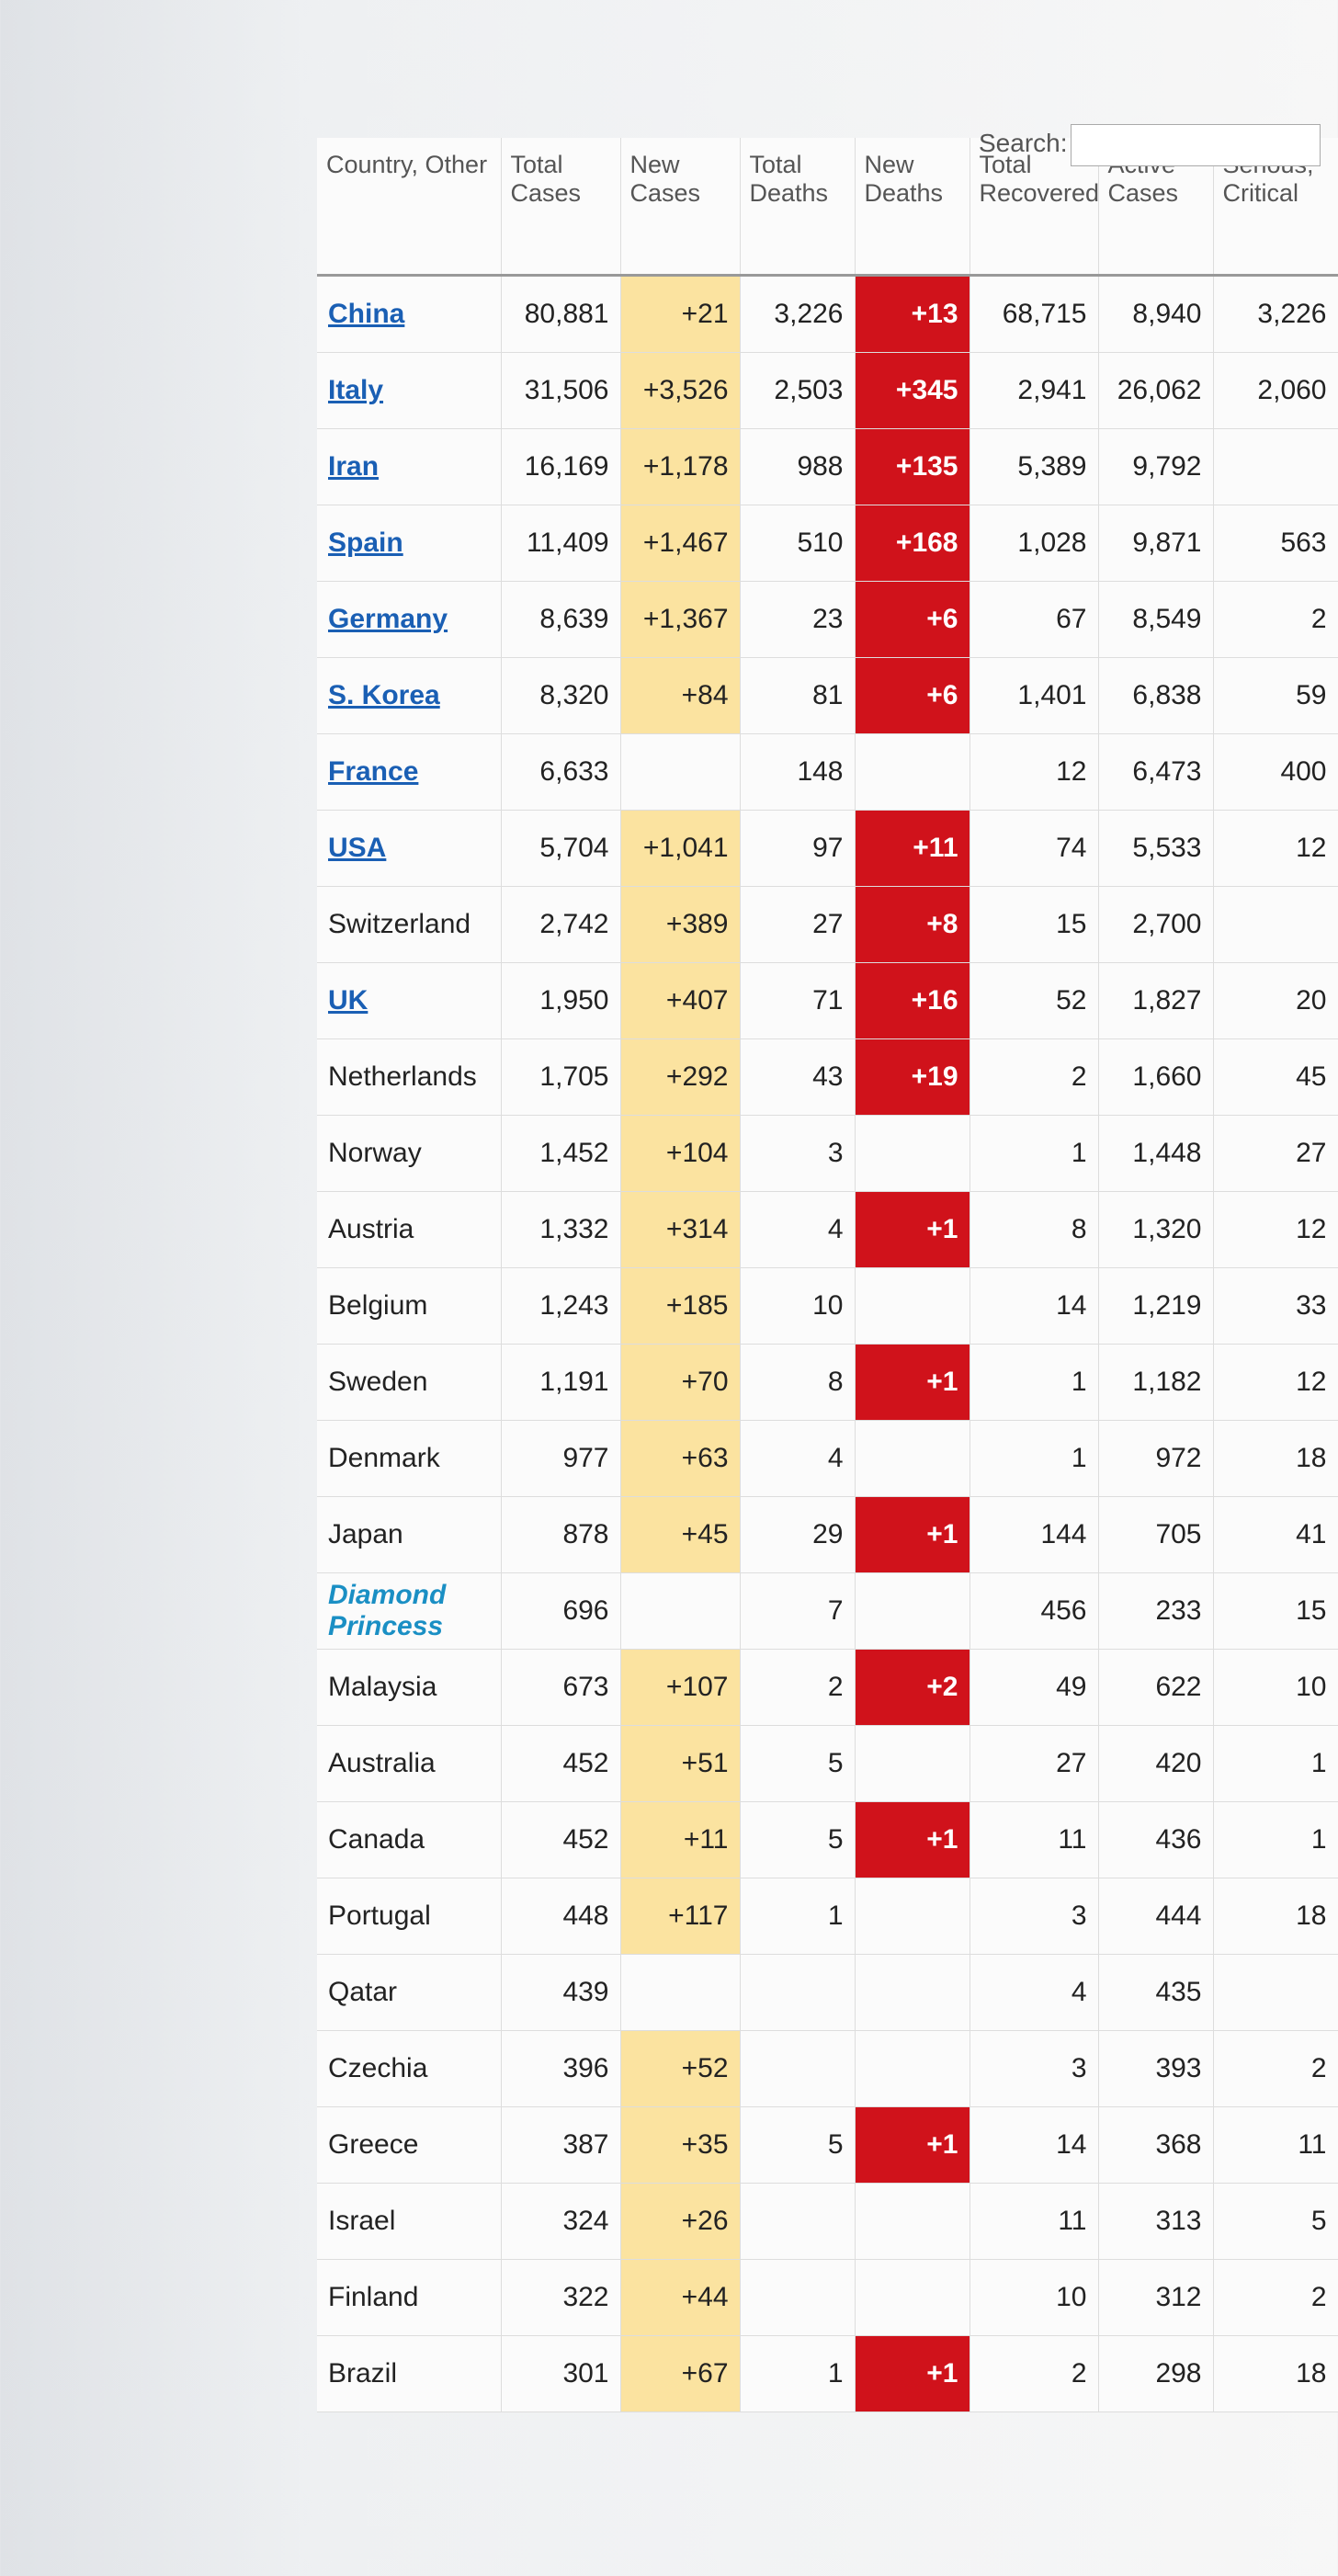  What do you see at coordinates (409, 314) in the screenshot?
I see `country-cell: China` at bounding box center [409, 314].